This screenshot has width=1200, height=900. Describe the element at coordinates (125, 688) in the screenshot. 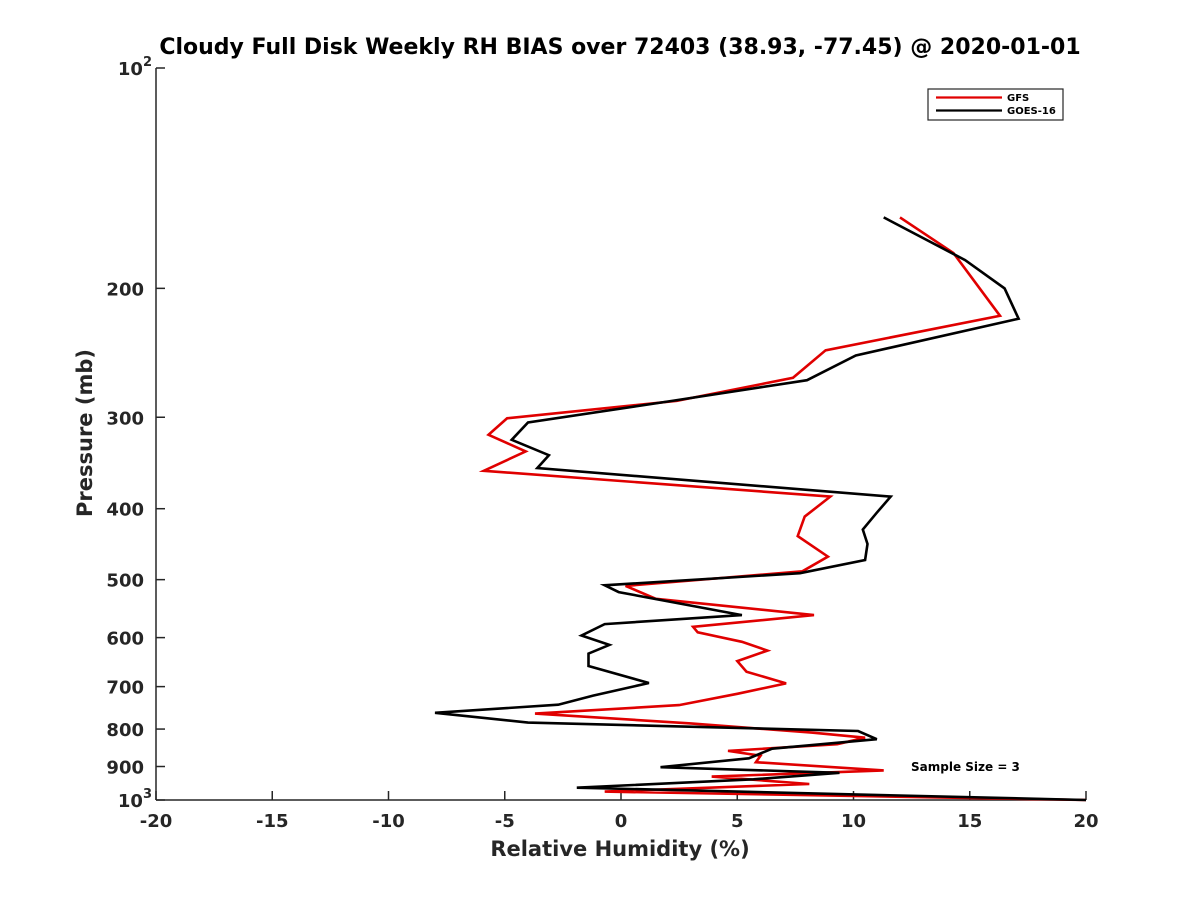

I see `y-tick-label: 700` at that location.